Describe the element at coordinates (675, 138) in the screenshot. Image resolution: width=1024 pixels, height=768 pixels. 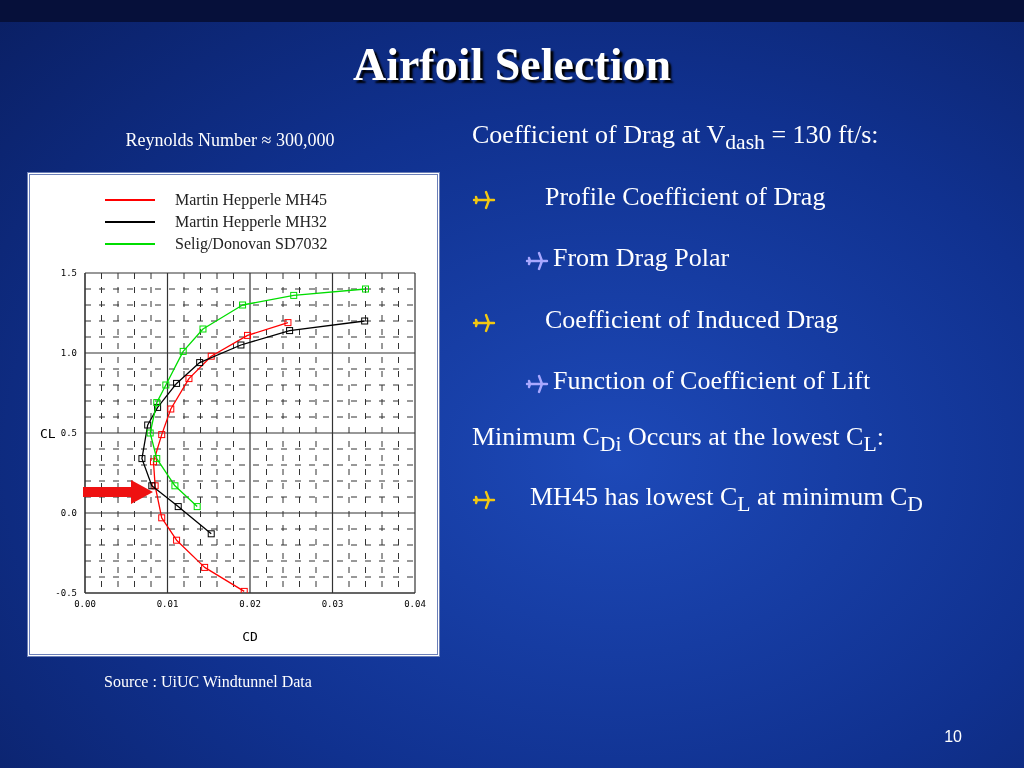
I see `text: Coefficient of Drag at V$_{dash}$ = 130 ft/s:` at that location.